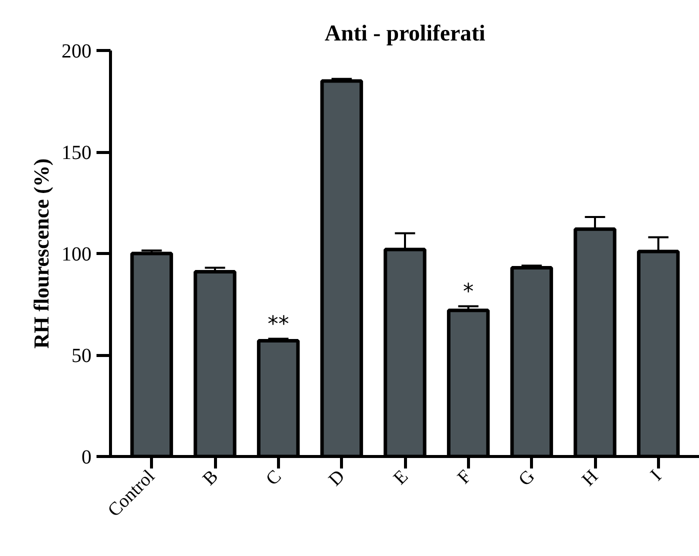 The height and width of the screenshot is (556, 699). What do you see at coordinates (274, 478) in the screenshot?
I see `x-tick-label: C` at bounding box center [274, 478].